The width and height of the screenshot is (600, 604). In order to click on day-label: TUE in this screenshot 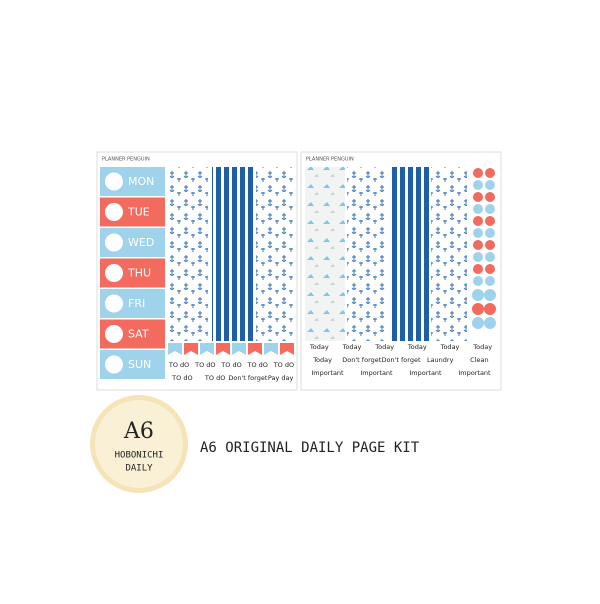, I will do `click(138, 212)`.